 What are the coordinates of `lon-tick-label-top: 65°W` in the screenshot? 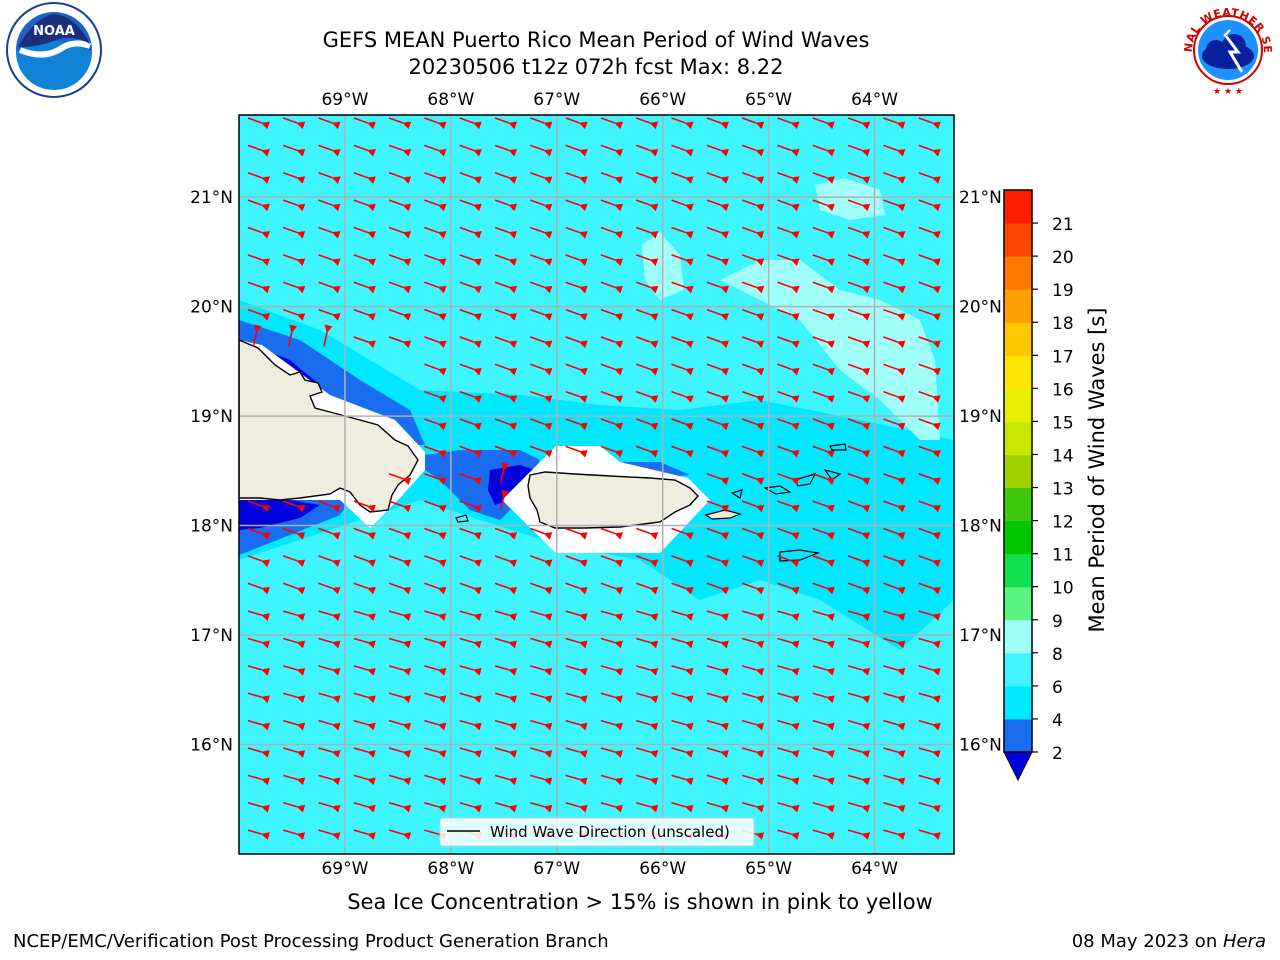 It's located at (768, 100).